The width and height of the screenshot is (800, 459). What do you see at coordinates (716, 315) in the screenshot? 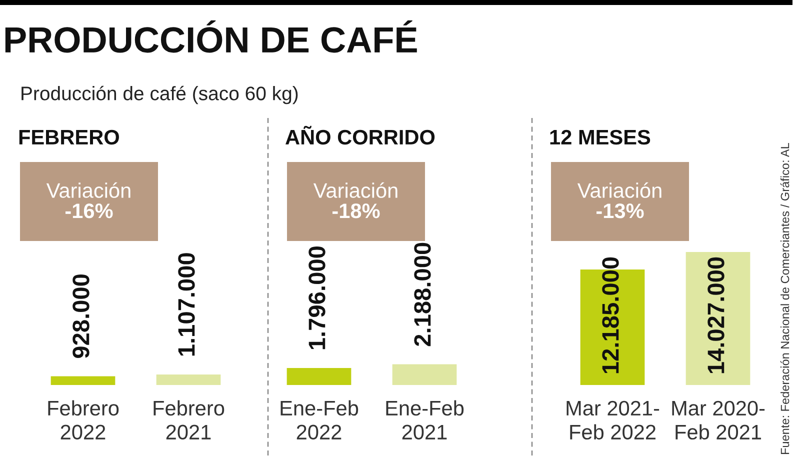
I see `data-label: 14.027.000` at bounding box center [716, 315].